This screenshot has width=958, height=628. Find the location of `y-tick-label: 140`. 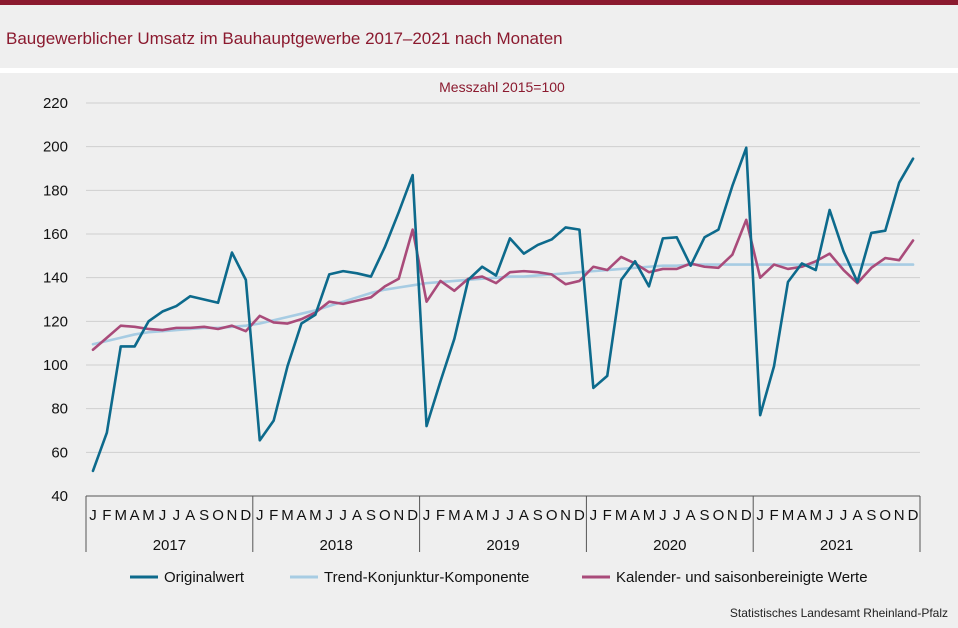

y-tick-label: 140 is located at coordinates (55, 278).